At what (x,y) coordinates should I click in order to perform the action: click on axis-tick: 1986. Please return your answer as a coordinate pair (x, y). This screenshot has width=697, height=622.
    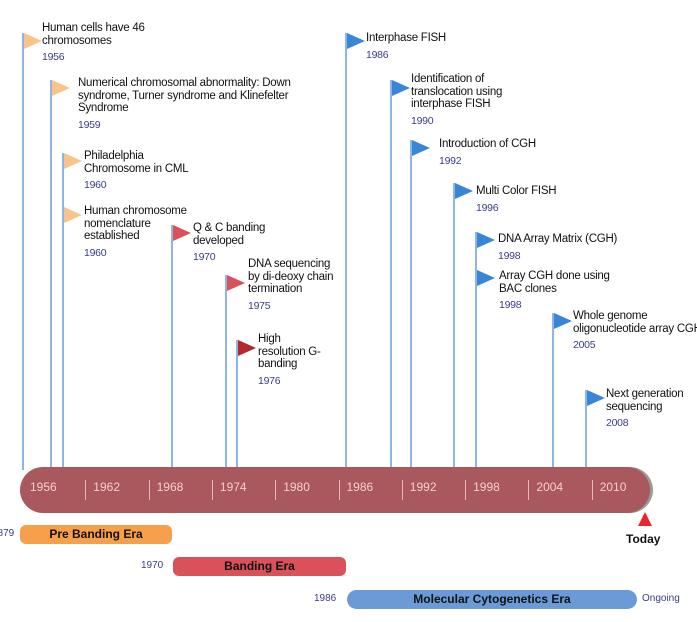
    Looking at the image, I should click on (360, 487).